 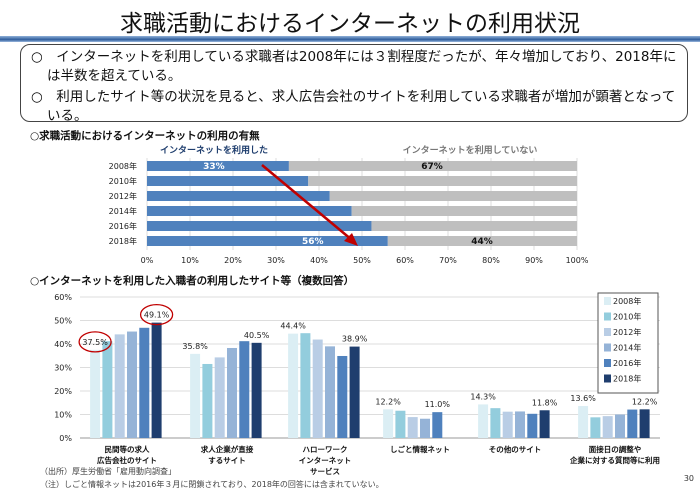 What do you see at coordinates (63, 415) in the screenshot?
I see `y-tick-label: 10%` at bounding box center [63, 415].